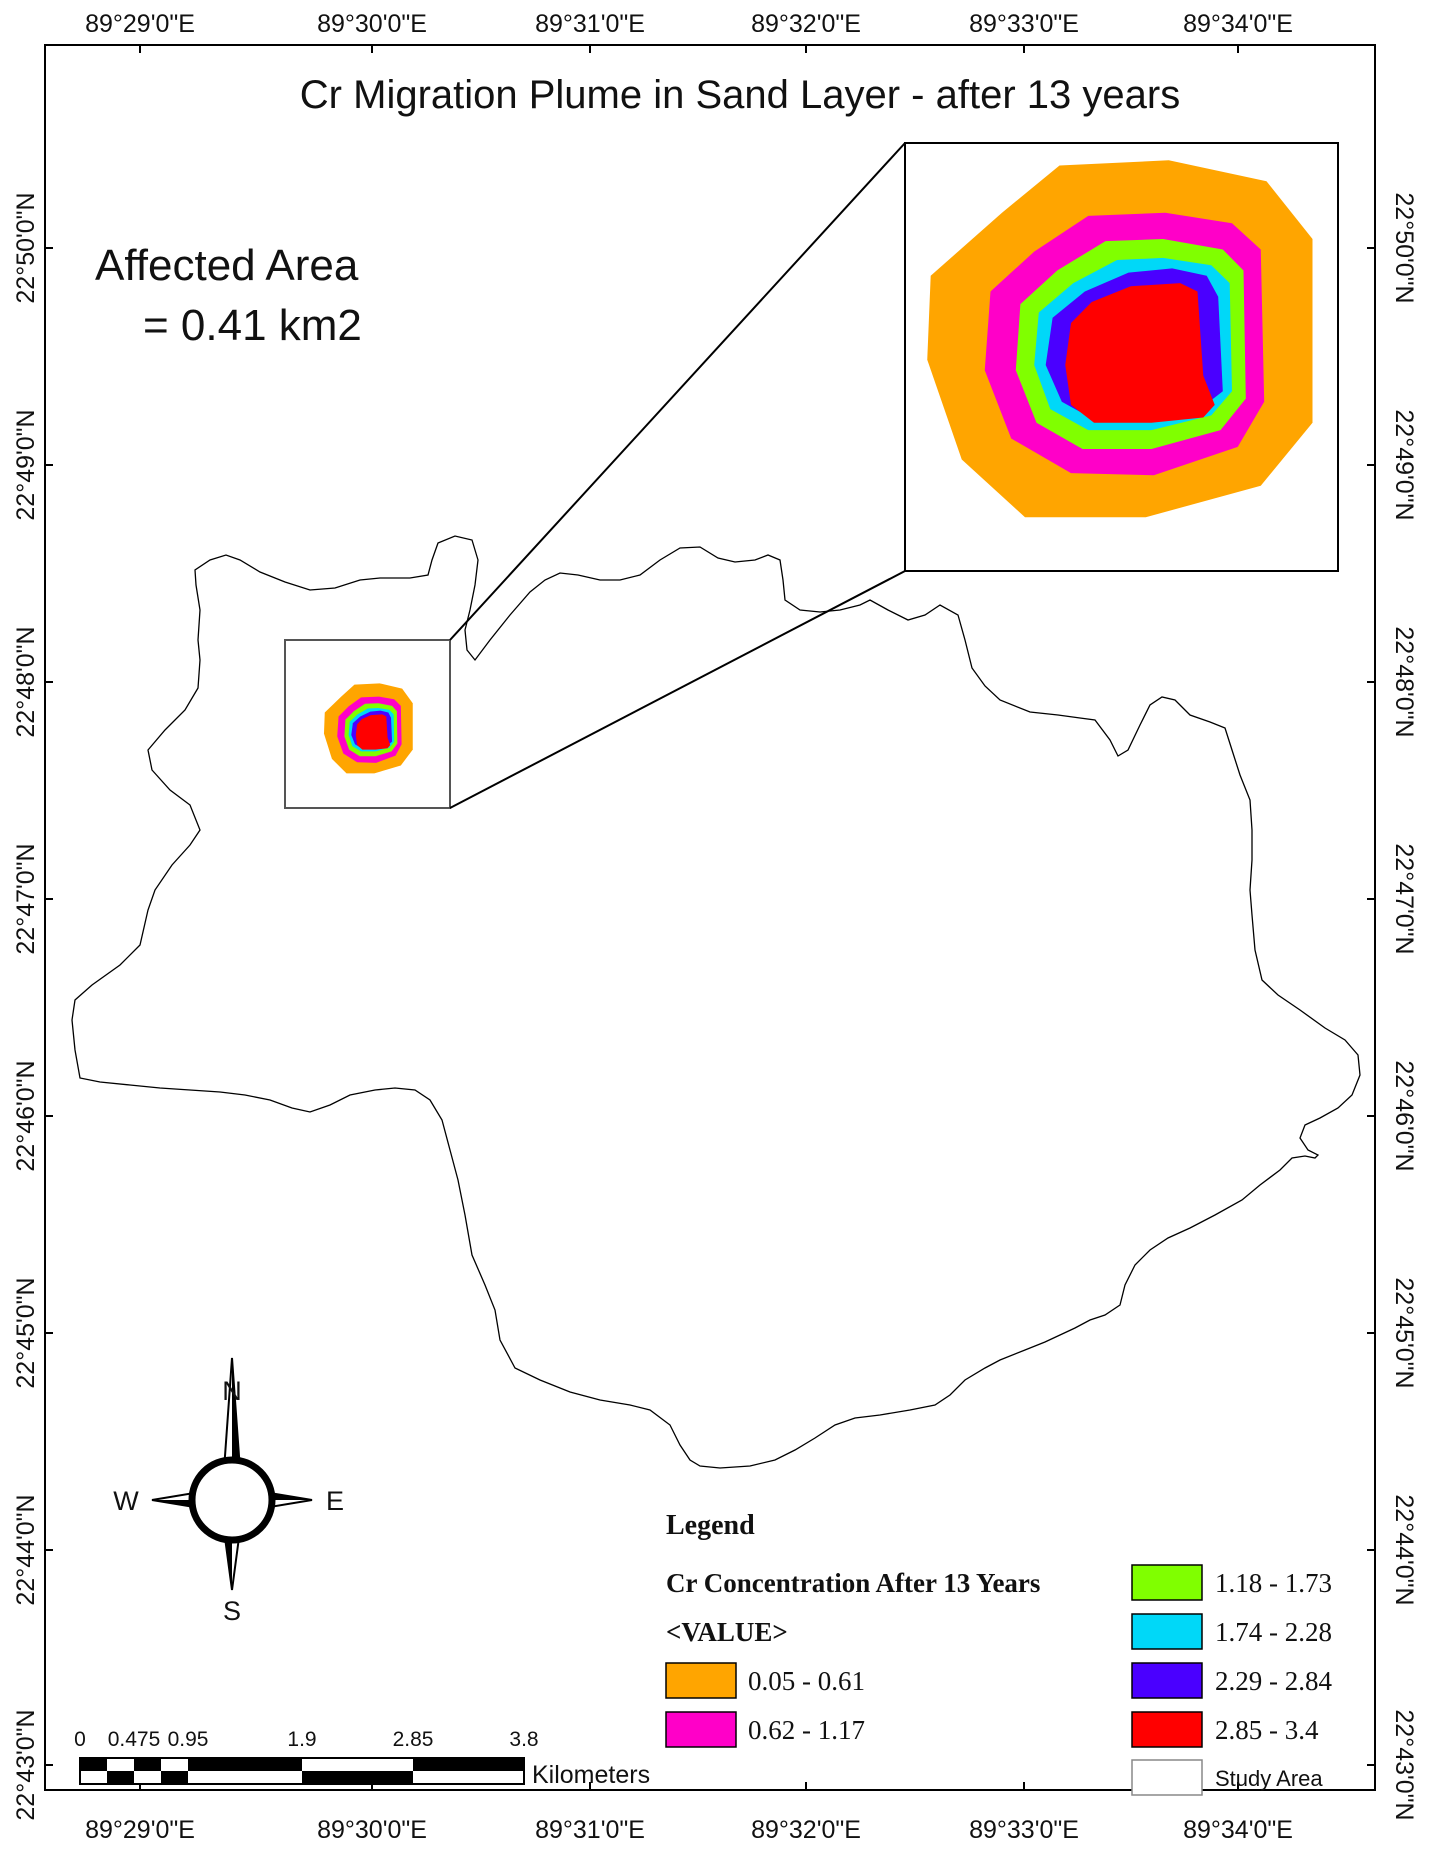 The width and height of the screenshot is (1430, 1851). Describe the element at coordinates (188, 1739) in the screenshot. I see `scale-tick-label: 0.95` at that location.